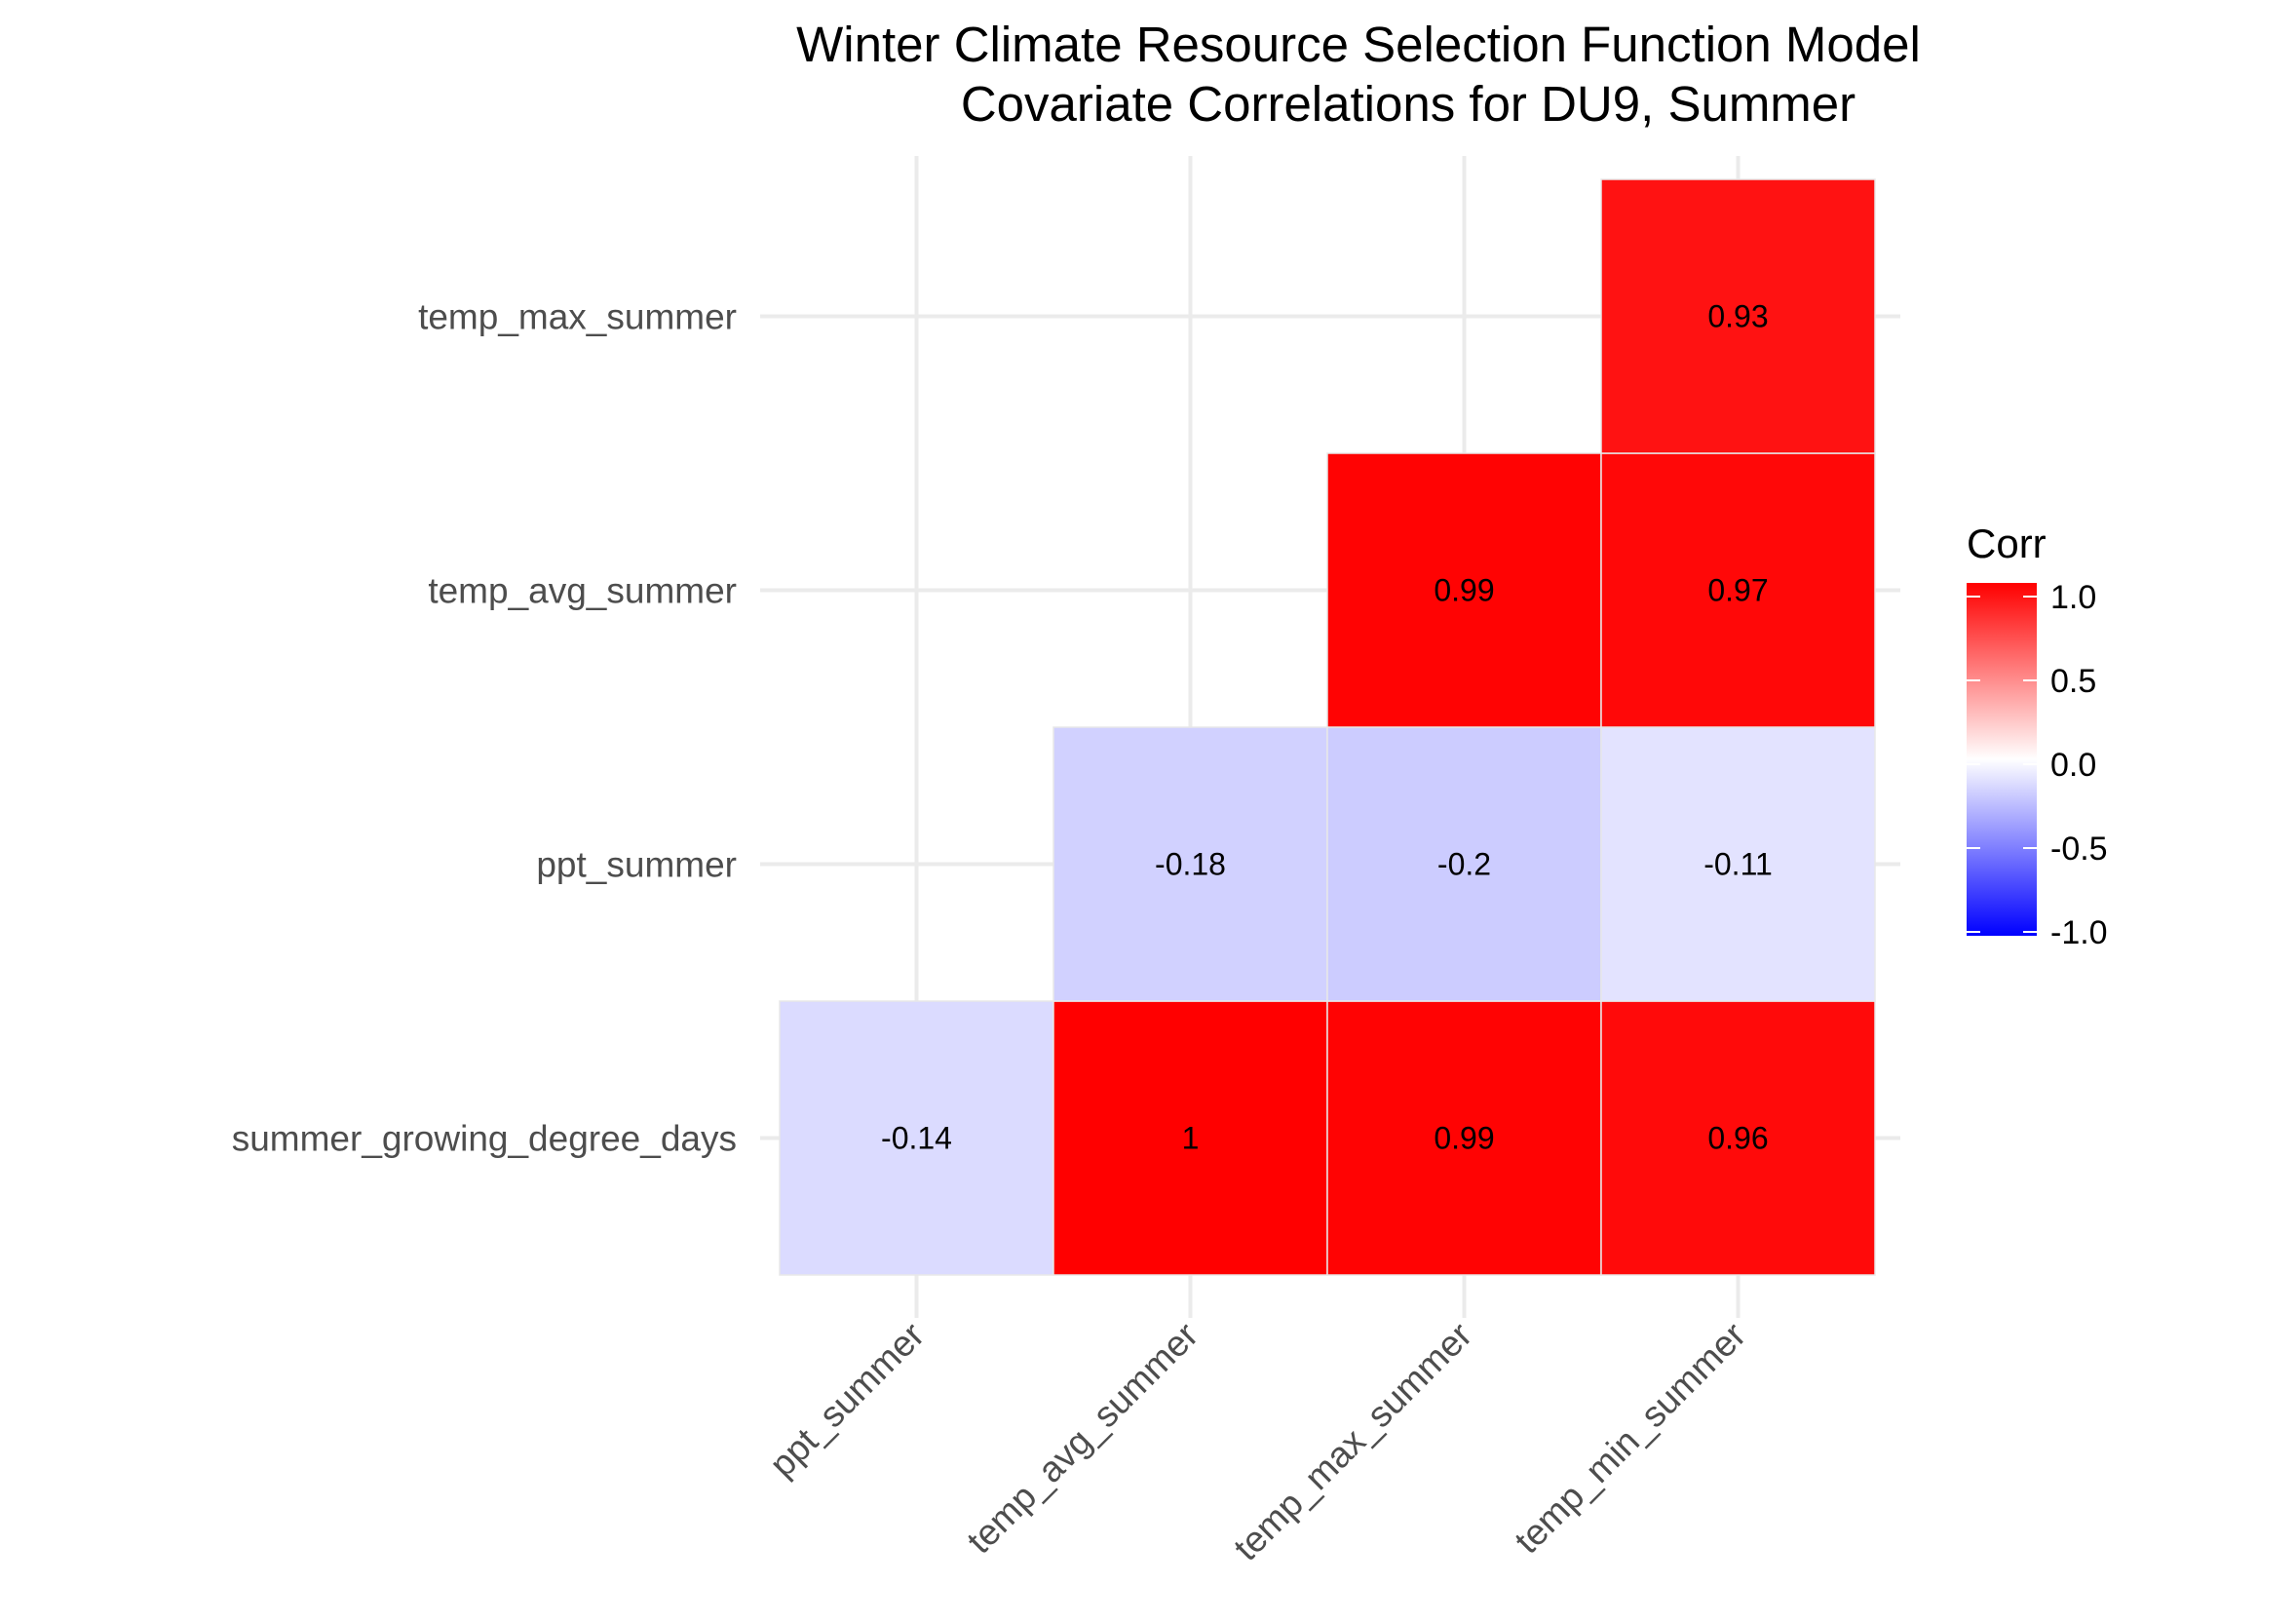  Describe the element at coordinates (577, 317) in the screenshot. I see `y-tick-label: temp_max_summer` at that location.